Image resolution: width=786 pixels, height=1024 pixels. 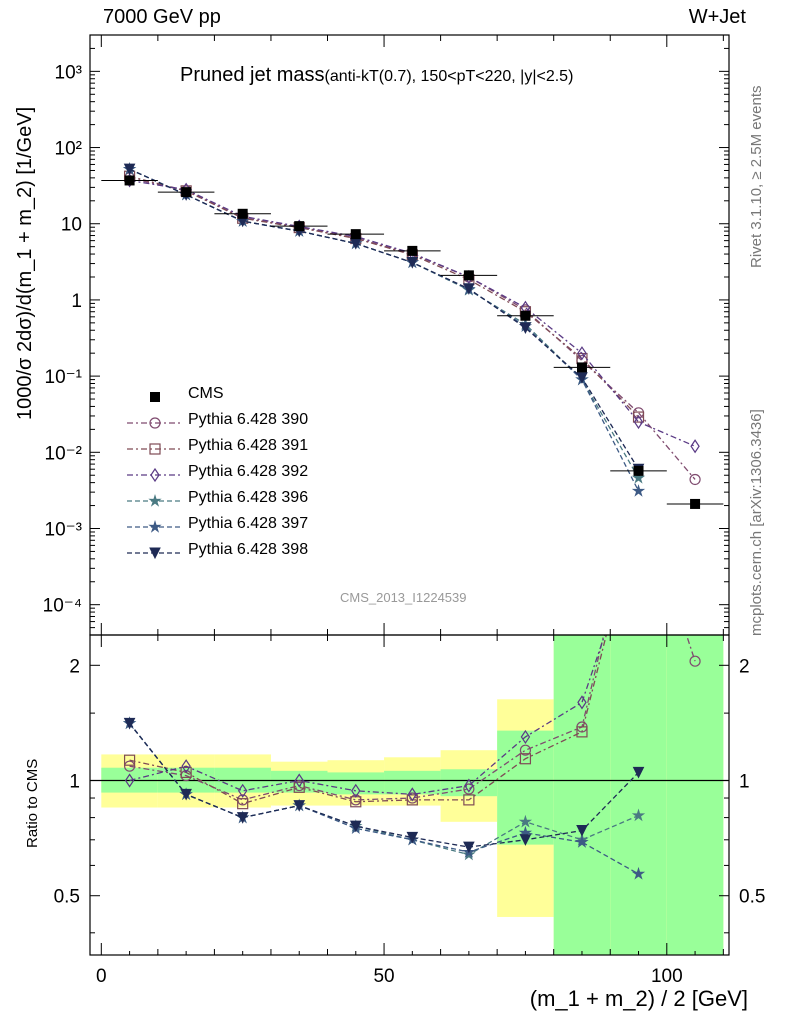 I want to click on ratio-ytick-label-left: 0.5, so click(x=67, y=897).